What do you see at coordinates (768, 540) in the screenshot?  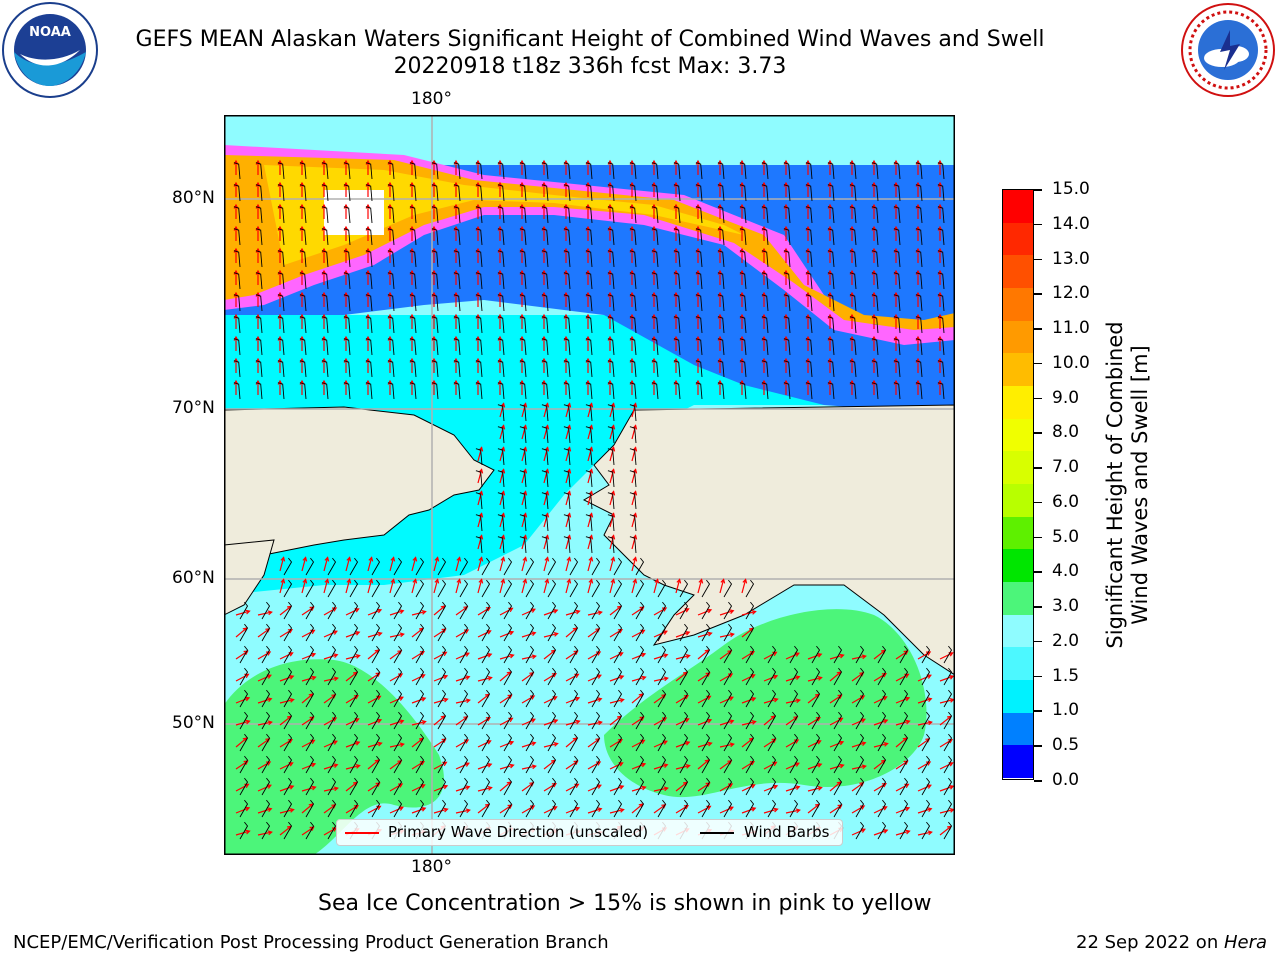 I see `land-alaska` at bounding box center [768, 540].